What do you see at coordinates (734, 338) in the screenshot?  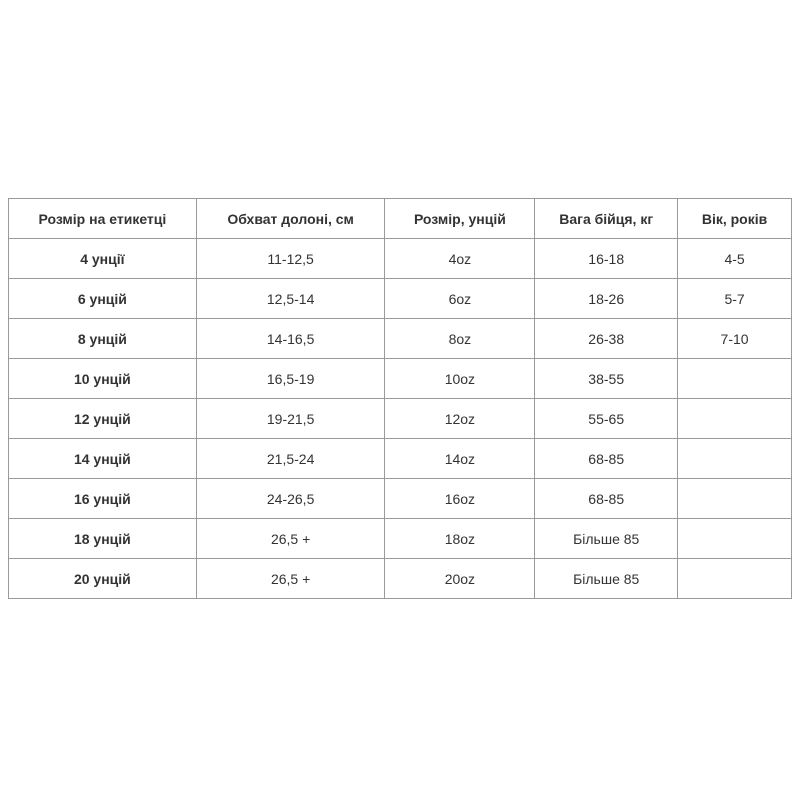 I see `table-cell: 7-10` at bounding box center [734, 338].